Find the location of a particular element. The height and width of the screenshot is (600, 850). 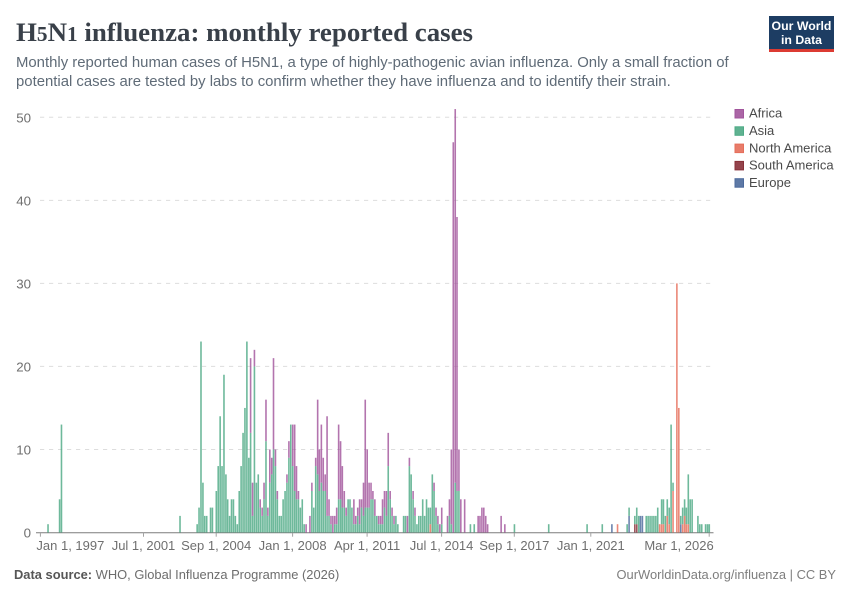

svg-text: 50 is located at coordinates (23, 117).